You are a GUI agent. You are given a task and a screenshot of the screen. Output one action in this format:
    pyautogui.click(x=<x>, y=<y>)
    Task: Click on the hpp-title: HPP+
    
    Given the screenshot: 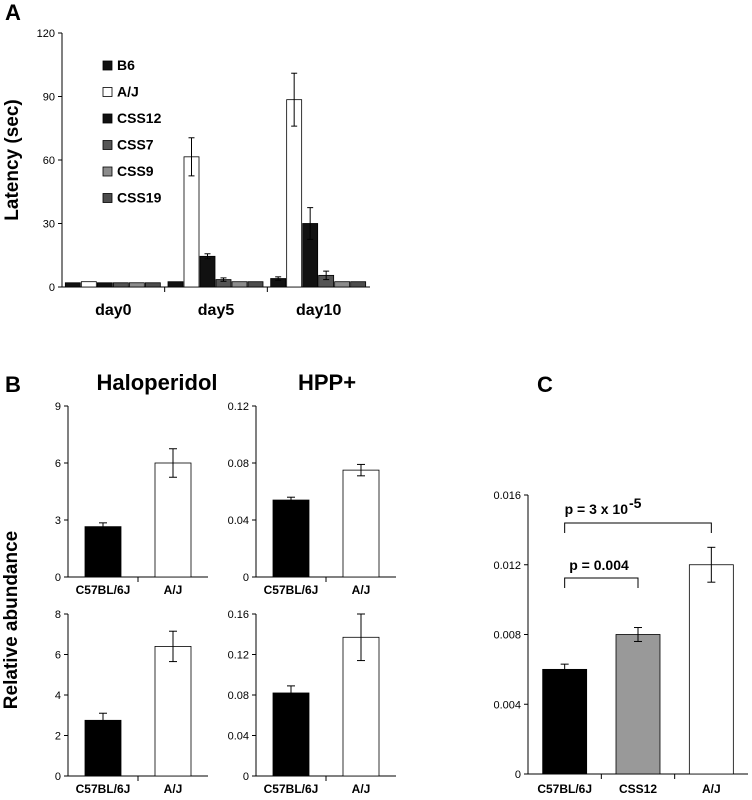 What is the action you would take?
    pyautogui.click(x=327, y=382)
    